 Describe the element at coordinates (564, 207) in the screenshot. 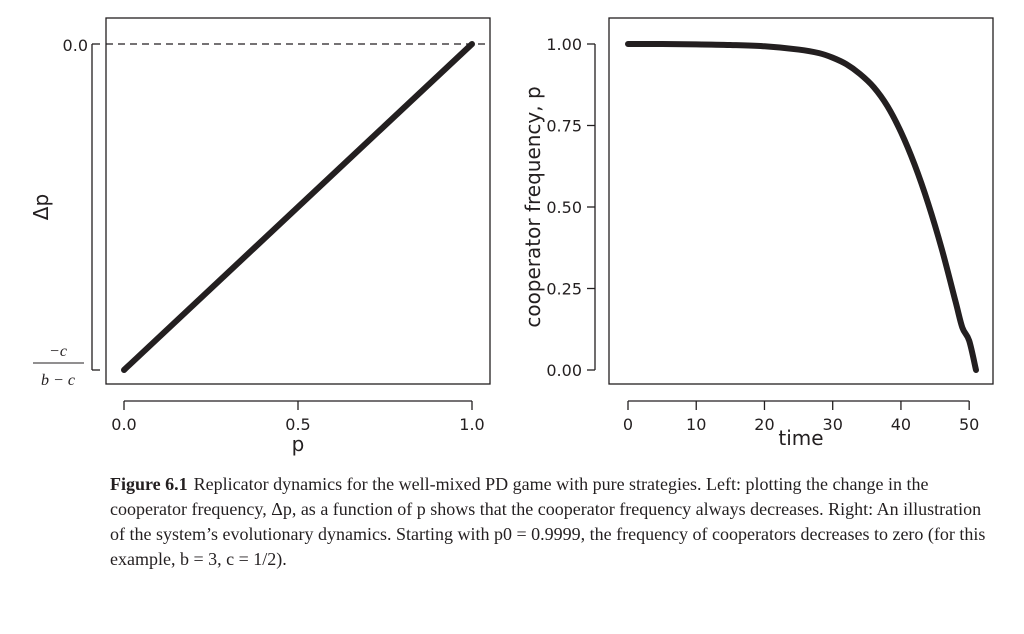

I see `right-y-tick-label: 0.50` at that location.